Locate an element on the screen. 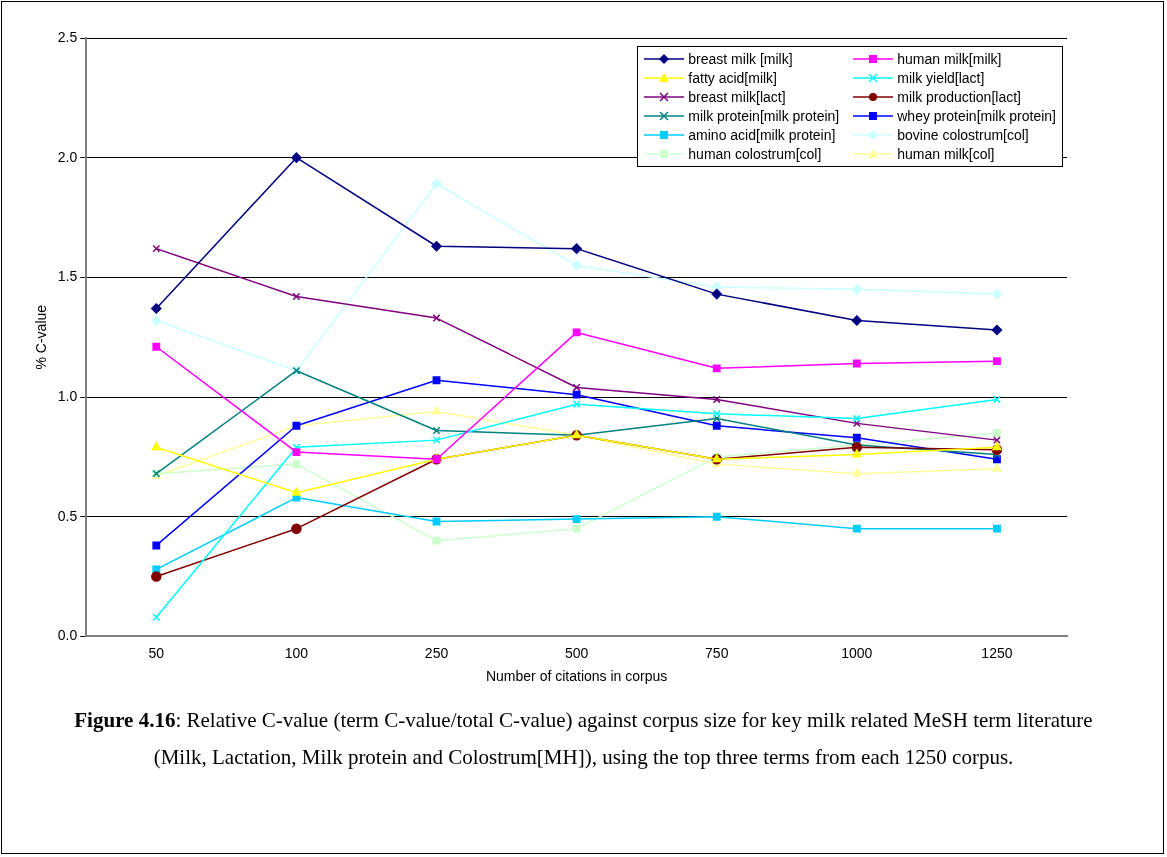 The height and width of the screenshot is (857, 1167). legend-label: milk production[lact] is located at coordinates (959, 97).